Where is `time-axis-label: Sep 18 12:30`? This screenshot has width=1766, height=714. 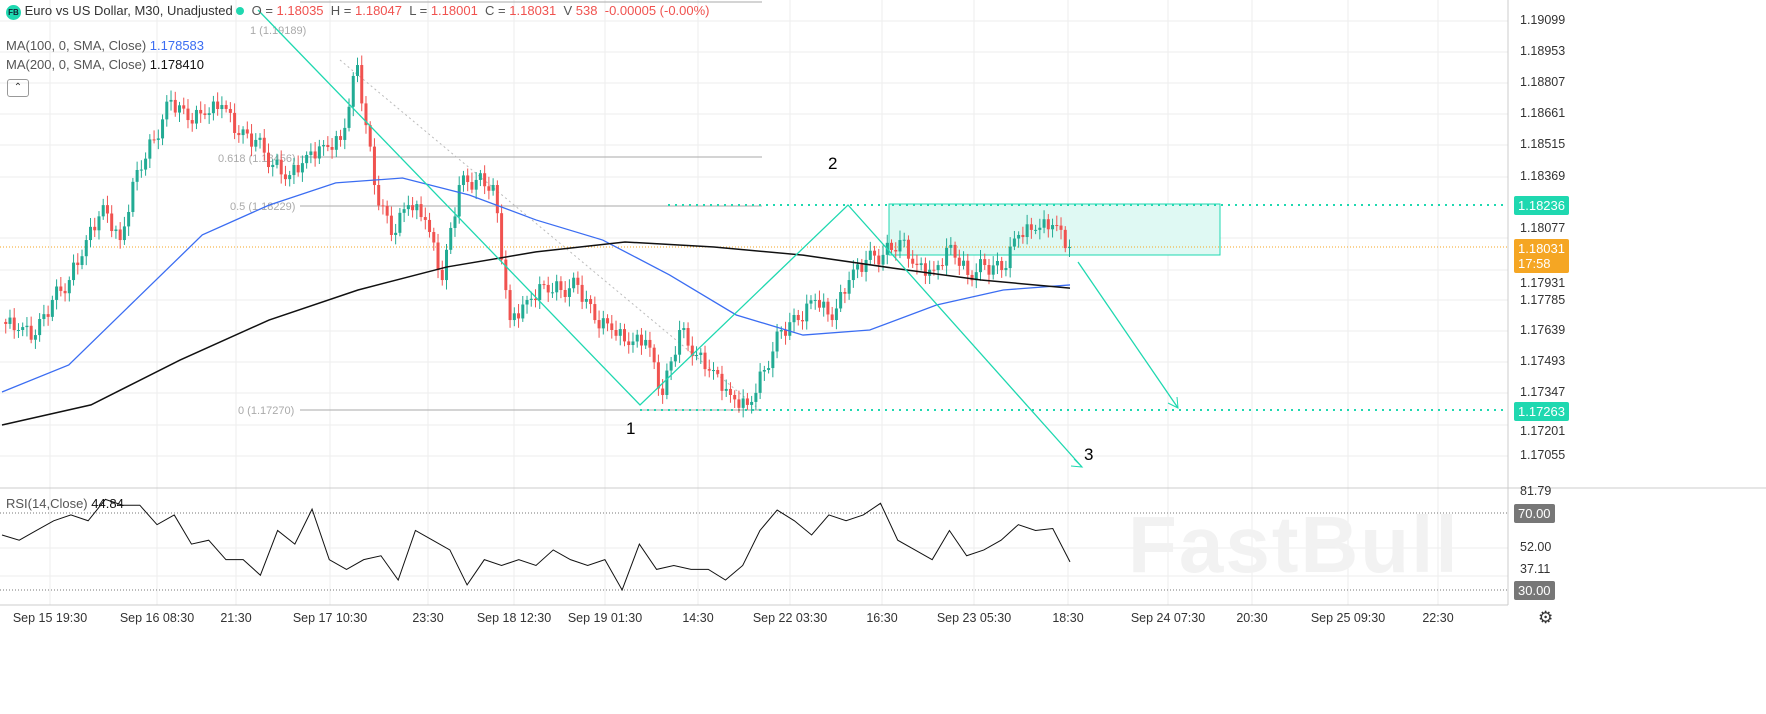 time-axis-label: Sep 18 12:30 is located at coordinates (514, 618).